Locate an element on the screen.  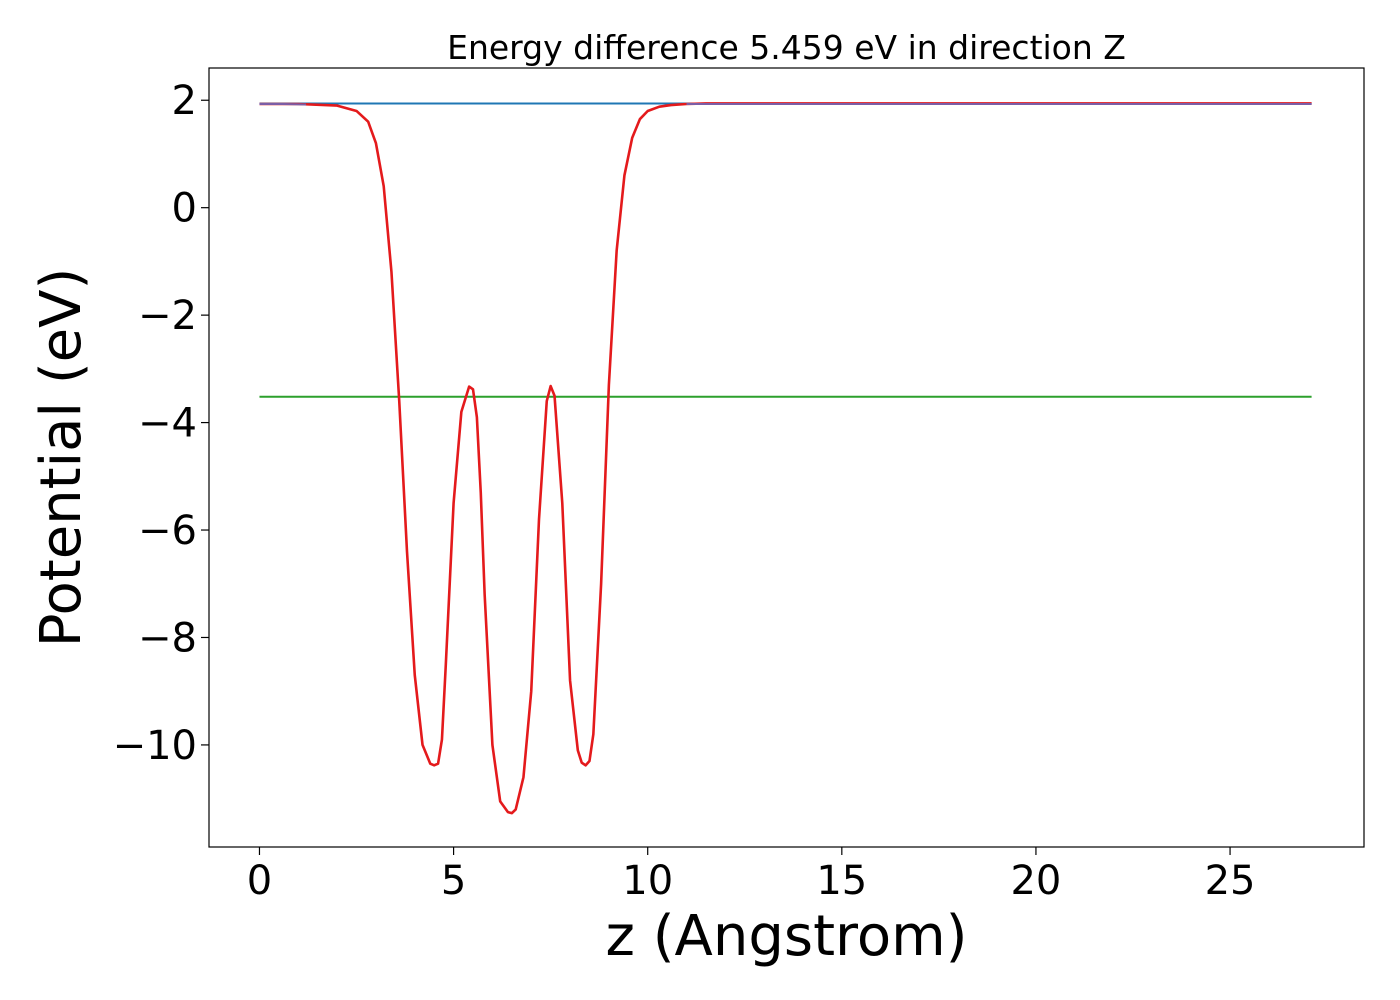
y-tick-label: −2 is located at coordinates (167, 316).